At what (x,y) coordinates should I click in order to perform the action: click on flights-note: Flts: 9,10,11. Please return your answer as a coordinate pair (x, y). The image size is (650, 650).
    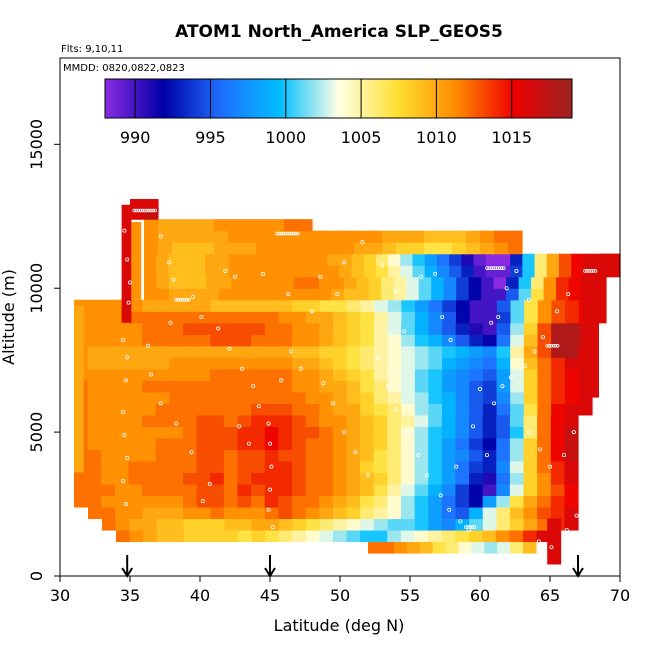
    Looking at the image, I should click on (92, 49).